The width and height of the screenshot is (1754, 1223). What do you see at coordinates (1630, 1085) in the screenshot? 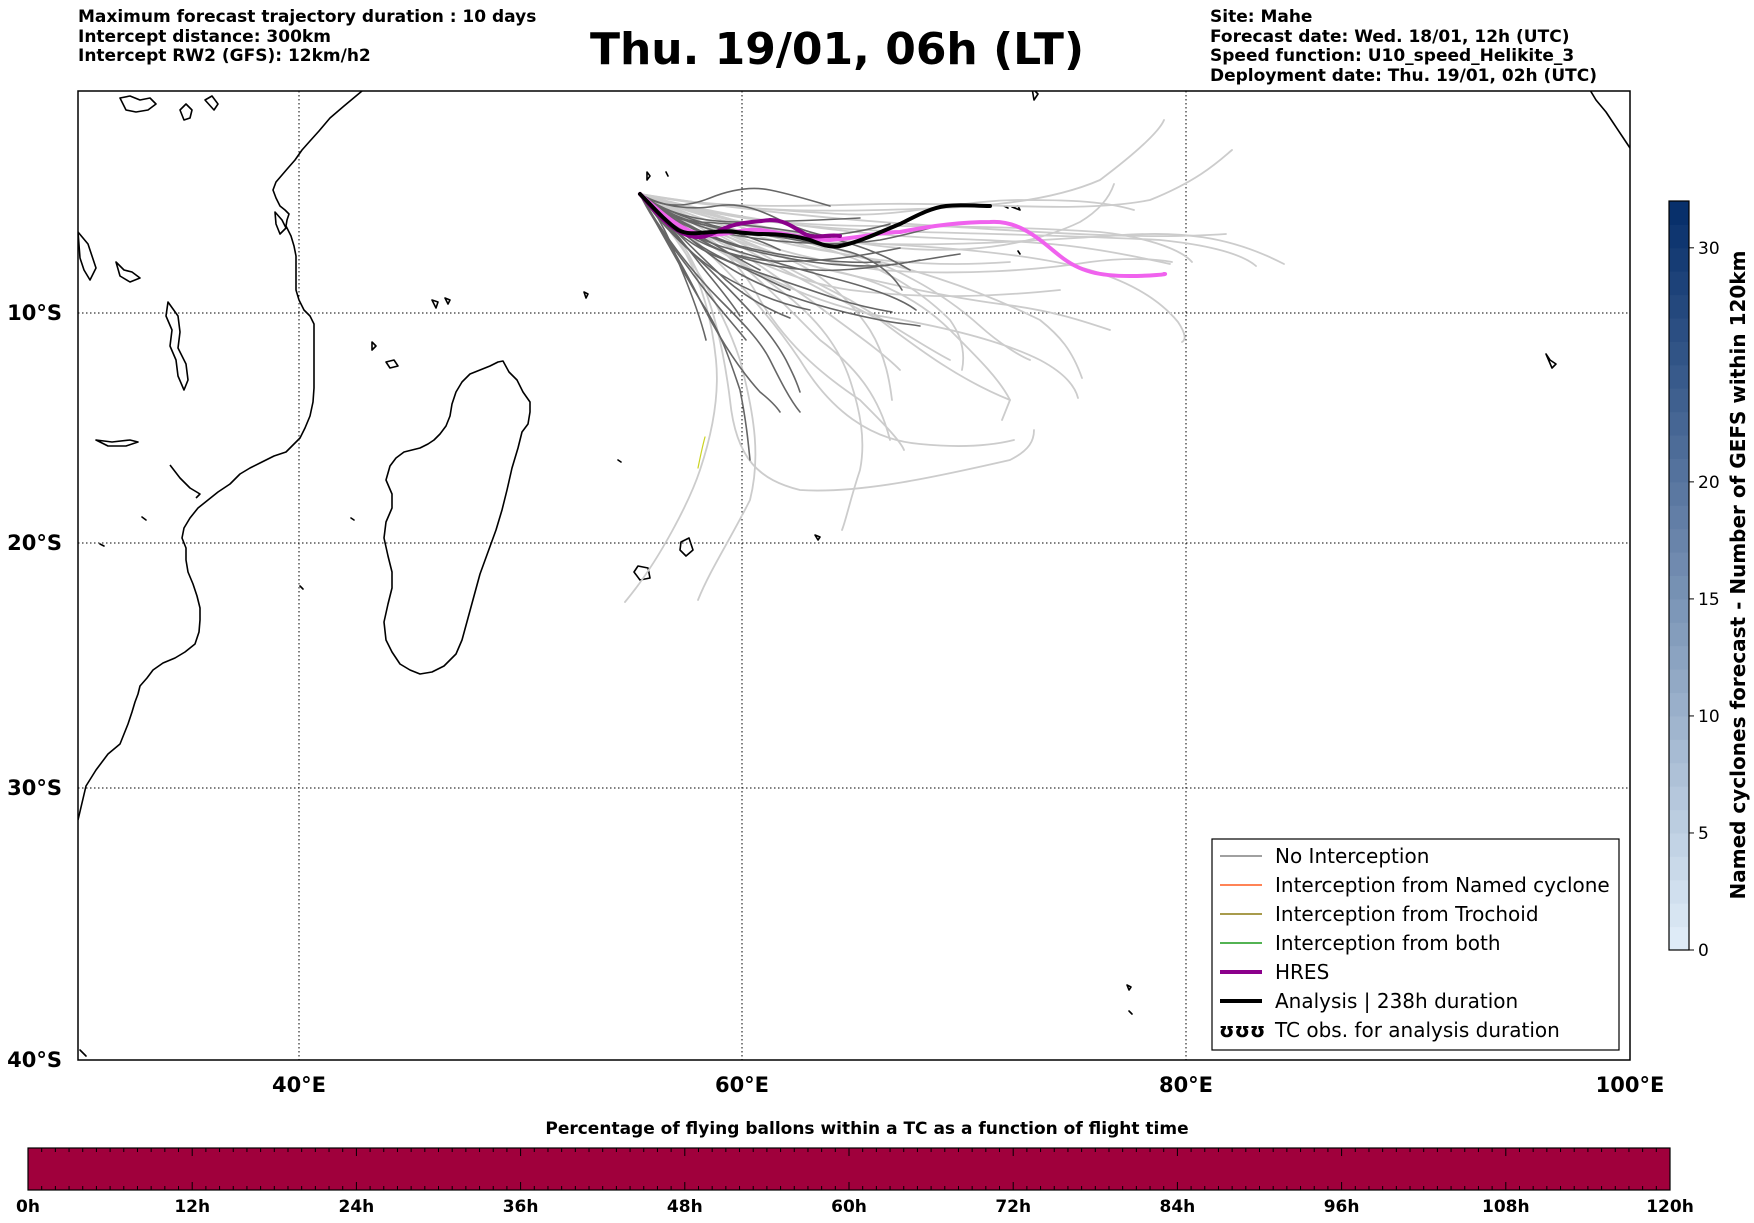
I see `lon-label-100e: 100°E` at bounding box center [1630, 1085].